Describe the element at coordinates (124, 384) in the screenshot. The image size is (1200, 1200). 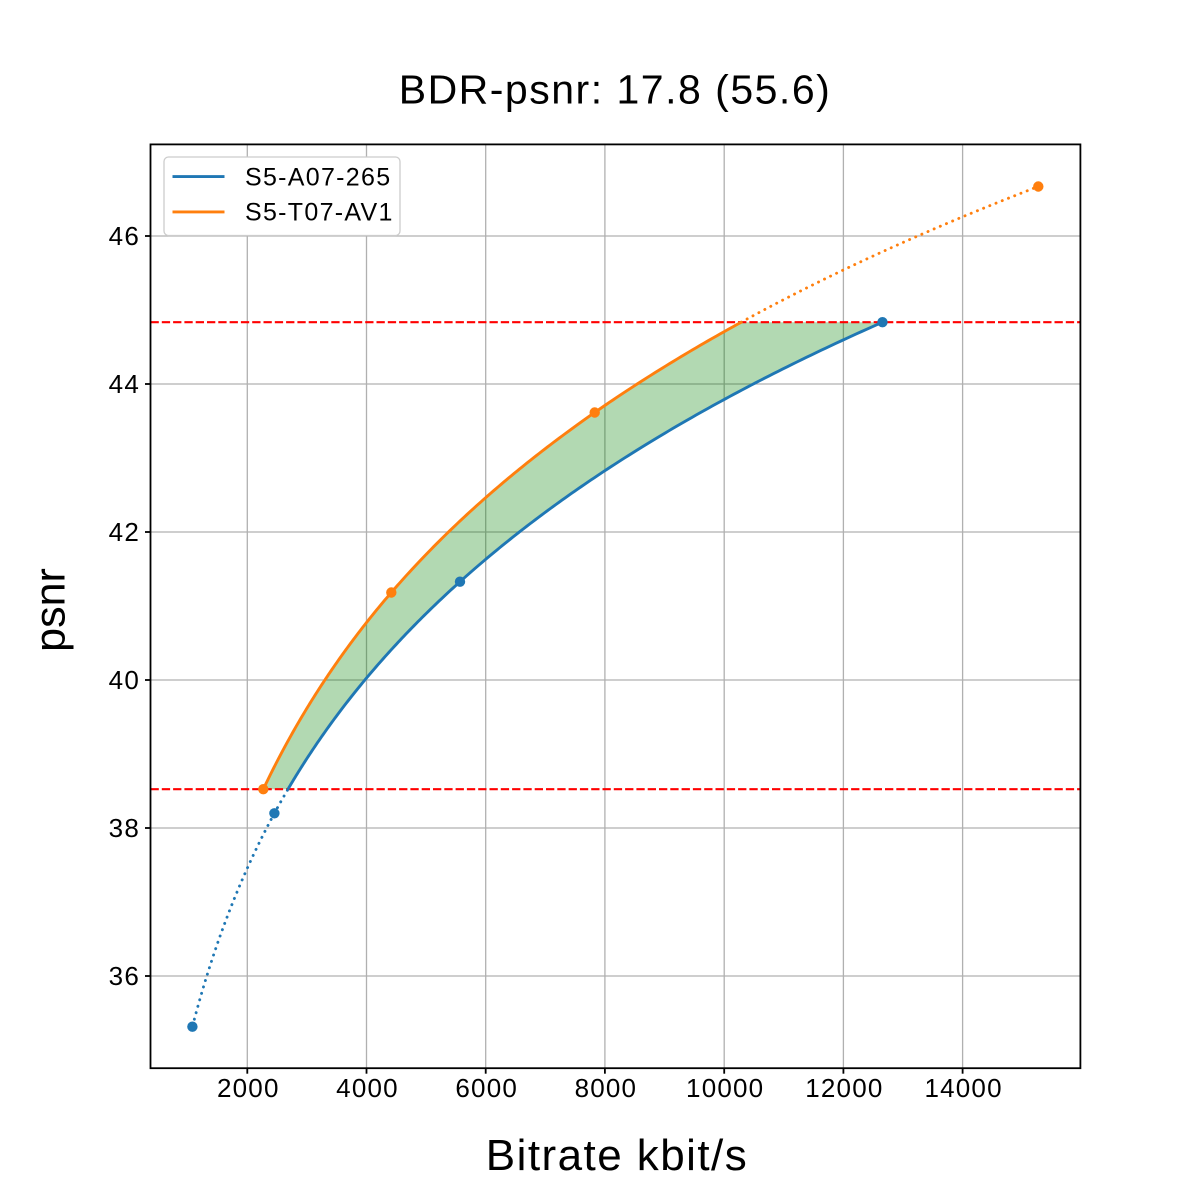
I see `svg-text: 44` at that location.